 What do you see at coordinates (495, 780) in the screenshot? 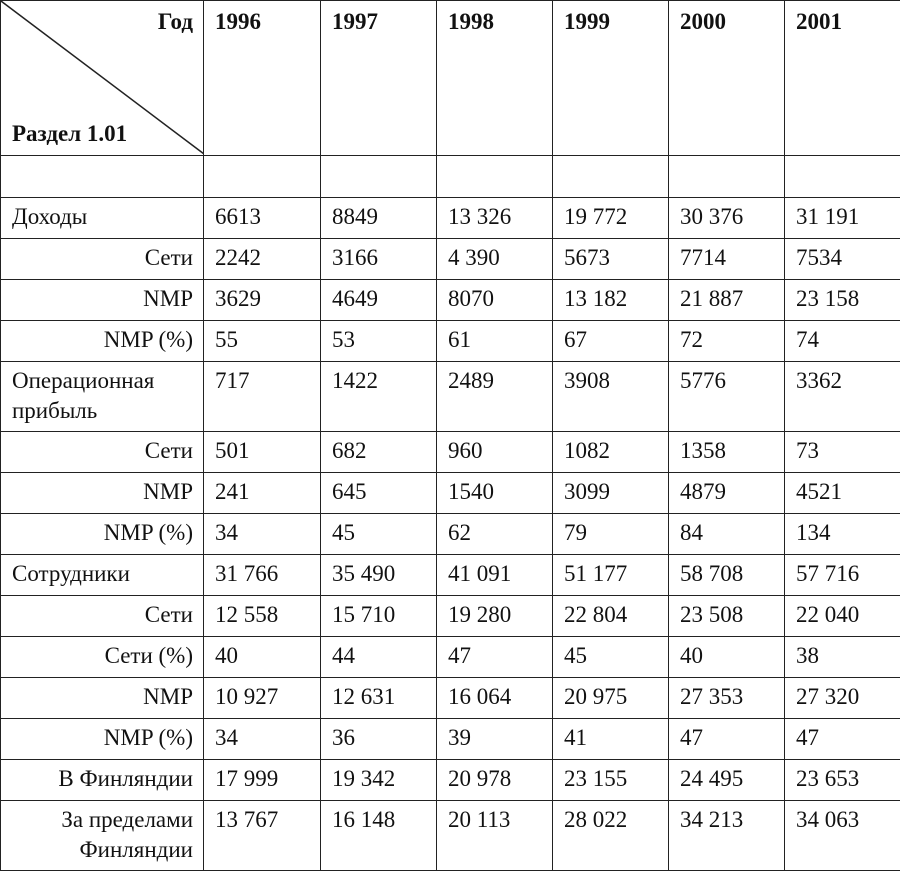
I see `value-cell: 20 978` at bounding box center [495, 780].